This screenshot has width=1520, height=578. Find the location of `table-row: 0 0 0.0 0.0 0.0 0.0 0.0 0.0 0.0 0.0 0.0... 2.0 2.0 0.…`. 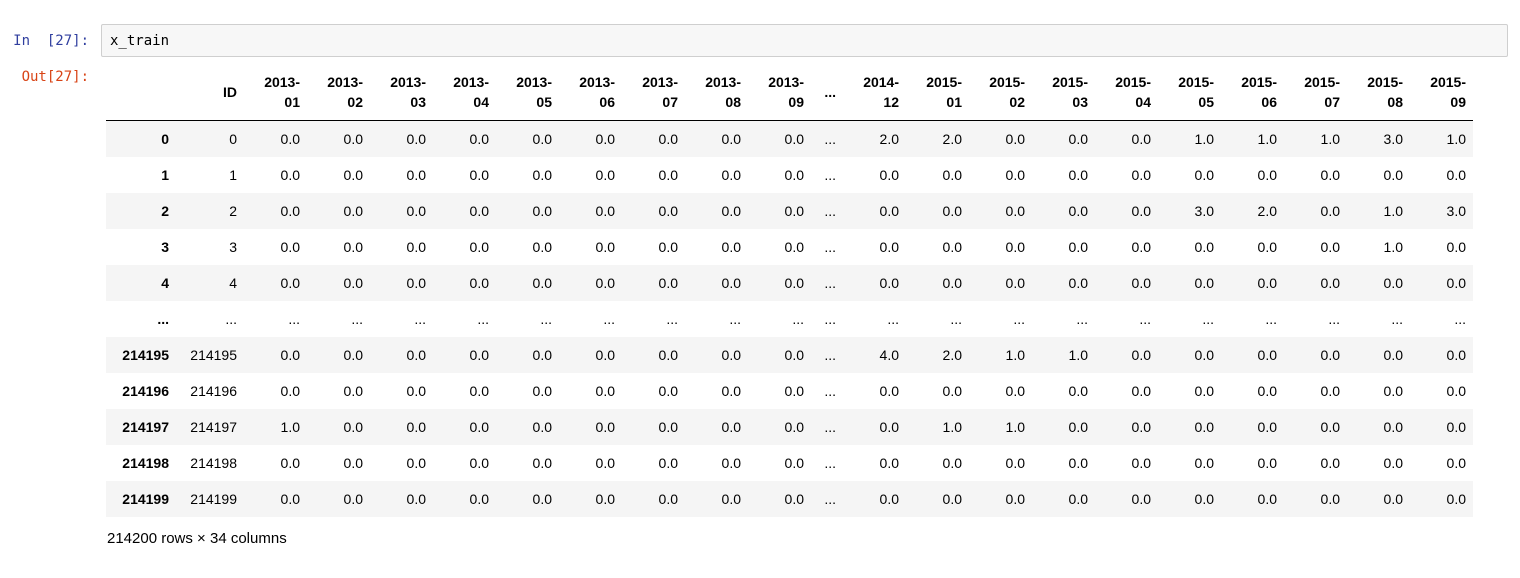

table-row: 0 0 0.0 0.0 0.0 0.0 0.0 0.0 0.0 0.0 0.0... 2.0 2.0 0.… is located at coordinates (789, 138).